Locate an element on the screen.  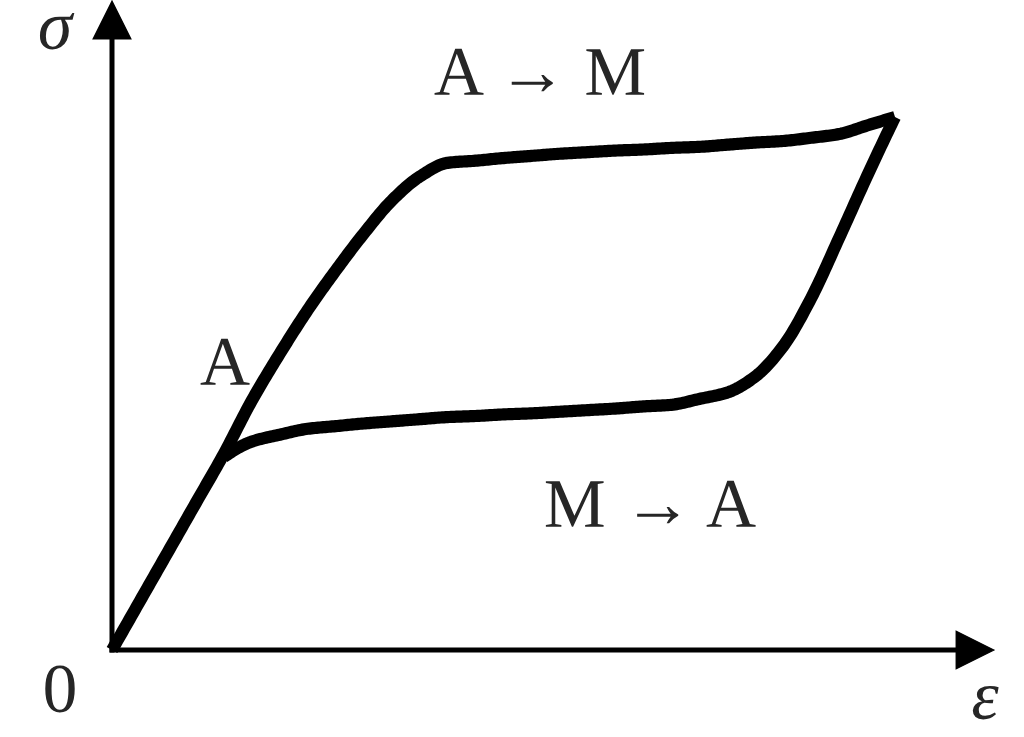
annotation: A is located at coordinates (225, 361).